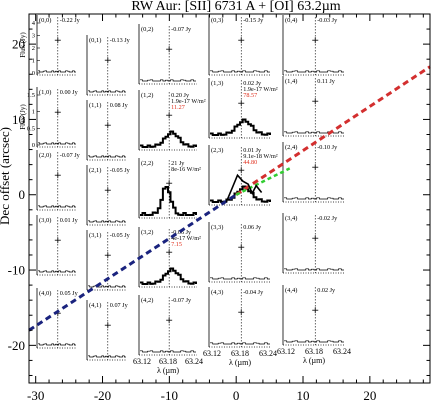  Describe the element at coordinates (253, 20) in the screenshot. I see `panel-flux-label: -0.15 Jy` at that location.